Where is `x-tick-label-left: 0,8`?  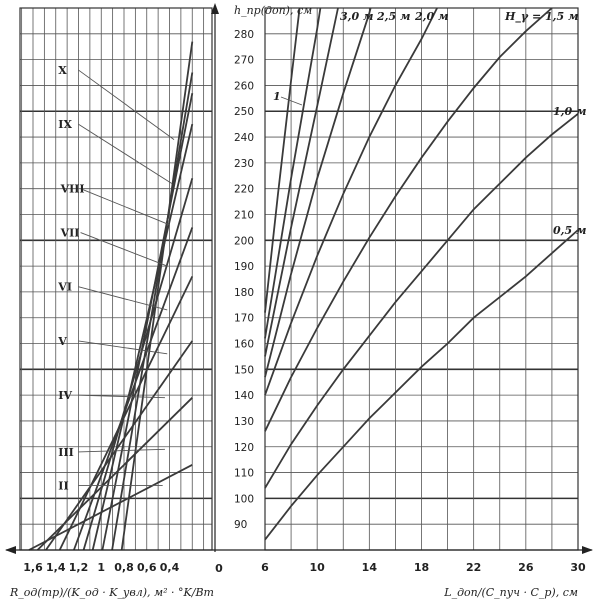 x-tick-label-left: 0,8 is located at coordinates (124, 567).